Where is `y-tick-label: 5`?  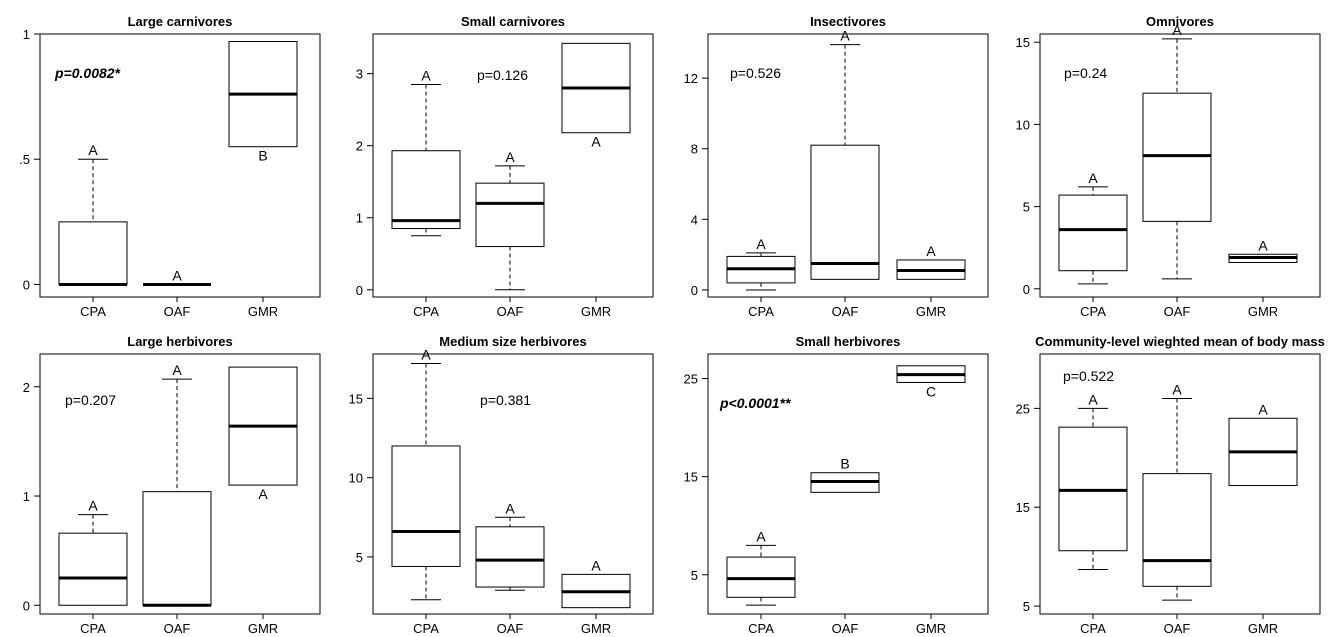 y-tick-label: 5 is located at coordinates (694, 575).